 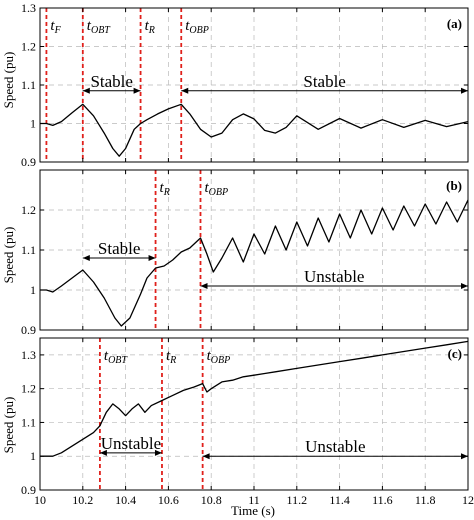 I want to click on x-tick-label: 11.6, so click(x=382, y=500).